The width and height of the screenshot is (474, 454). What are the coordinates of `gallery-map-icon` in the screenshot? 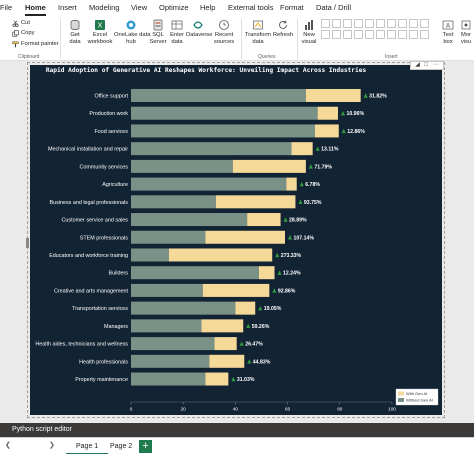 It's located at (325, 34).